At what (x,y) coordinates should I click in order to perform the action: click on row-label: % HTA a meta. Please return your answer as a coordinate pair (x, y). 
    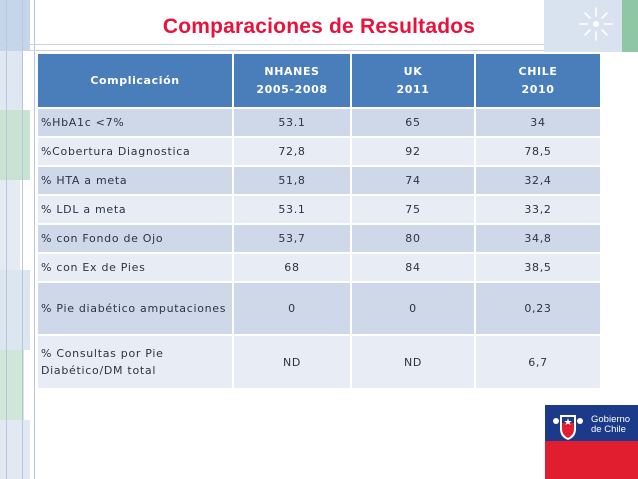
    Looking at the image, I should click on (136, 179).